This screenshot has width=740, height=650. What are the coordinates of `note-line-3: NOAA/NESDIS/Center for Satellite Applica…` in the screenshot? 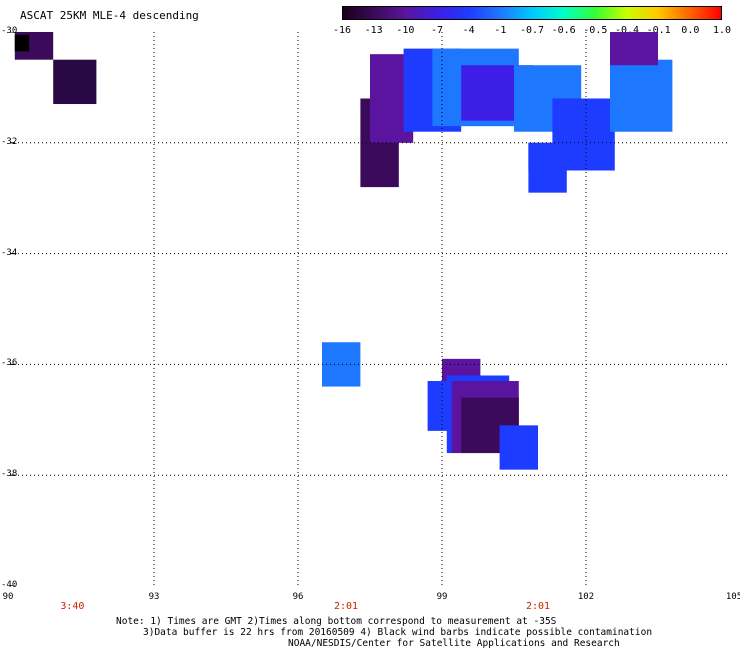 It's located at (454, 643).